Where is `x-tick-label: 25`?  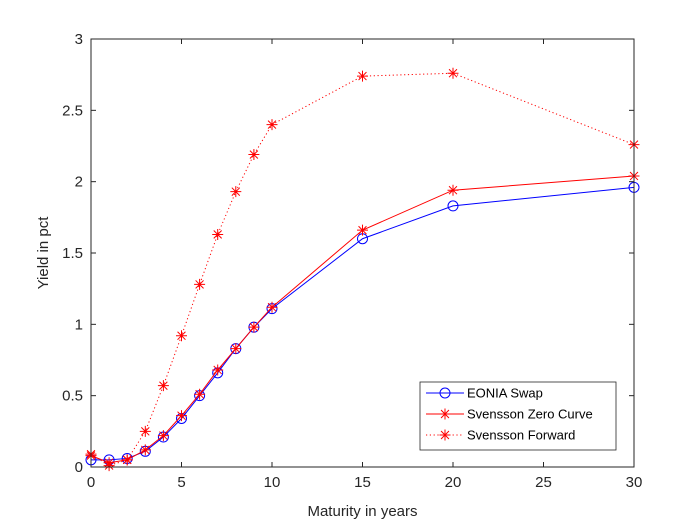 x-tick-label: 25 is located at coordinates (543, 482).